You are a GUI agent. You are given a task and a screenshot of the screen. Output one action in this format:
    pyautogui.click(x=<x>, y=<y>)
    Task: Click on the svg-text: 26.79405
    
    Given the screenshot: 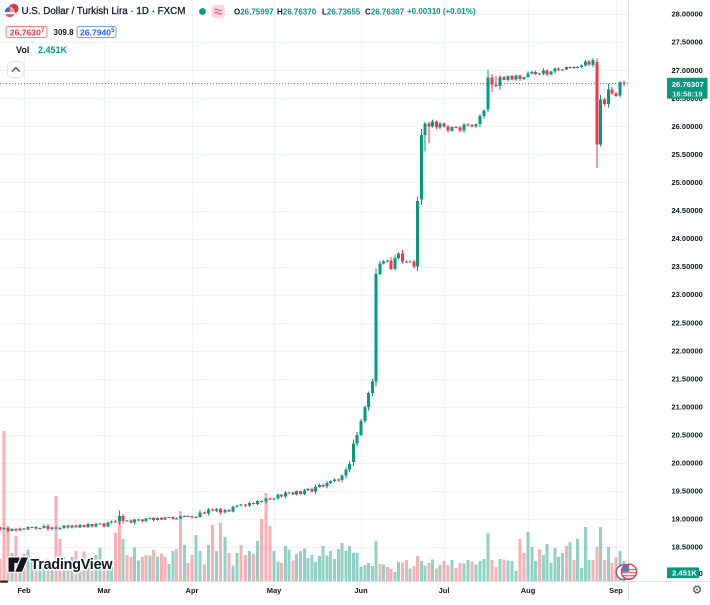 What is the action you would take?
    pyautogui.click(x=97, y=32)
    